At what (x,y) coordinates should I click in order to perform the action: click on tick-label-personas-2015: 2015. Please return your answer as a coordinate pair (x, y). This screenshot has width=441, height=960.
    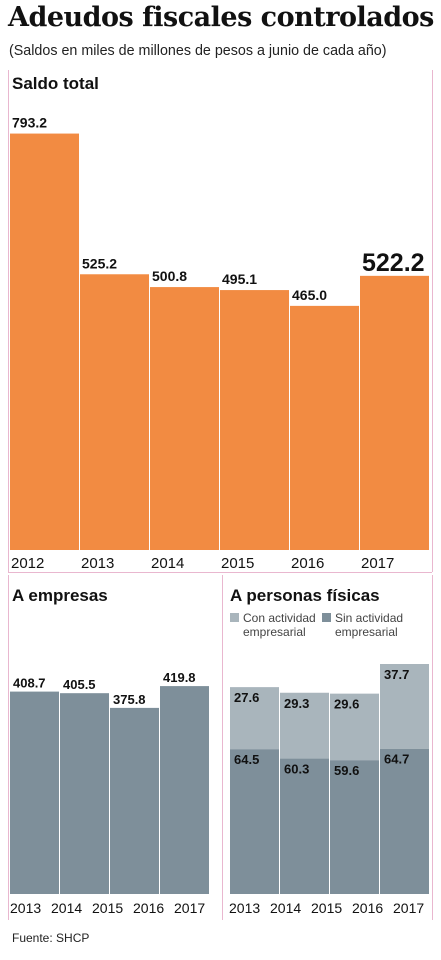
    Looking at the image, I should click on (326, 908).